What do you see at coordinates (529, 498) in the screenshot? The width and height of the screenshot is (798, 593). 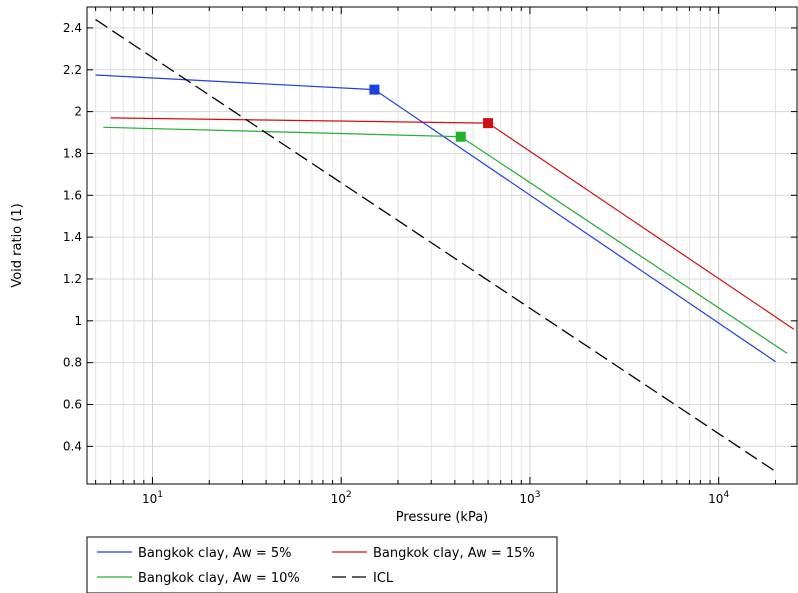 I see `x-tick-label: 10³` at bounding box center [529, 498].